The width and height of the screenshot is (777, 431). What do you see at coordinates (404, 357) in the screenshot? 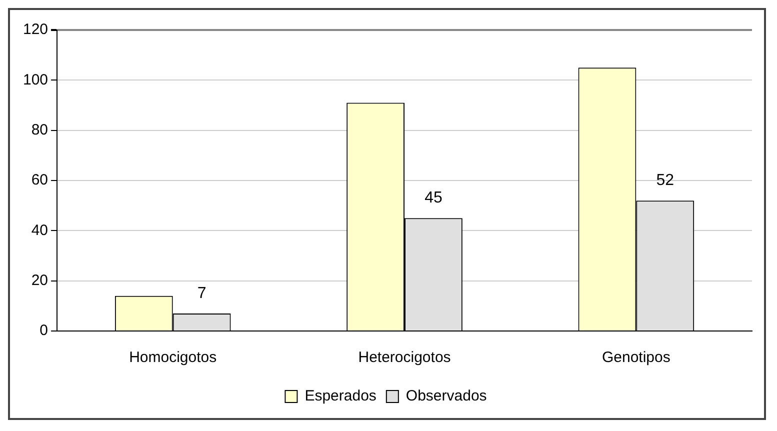
I see `x-tick-label: Heterocigotos` at bounding box center [404, 357].